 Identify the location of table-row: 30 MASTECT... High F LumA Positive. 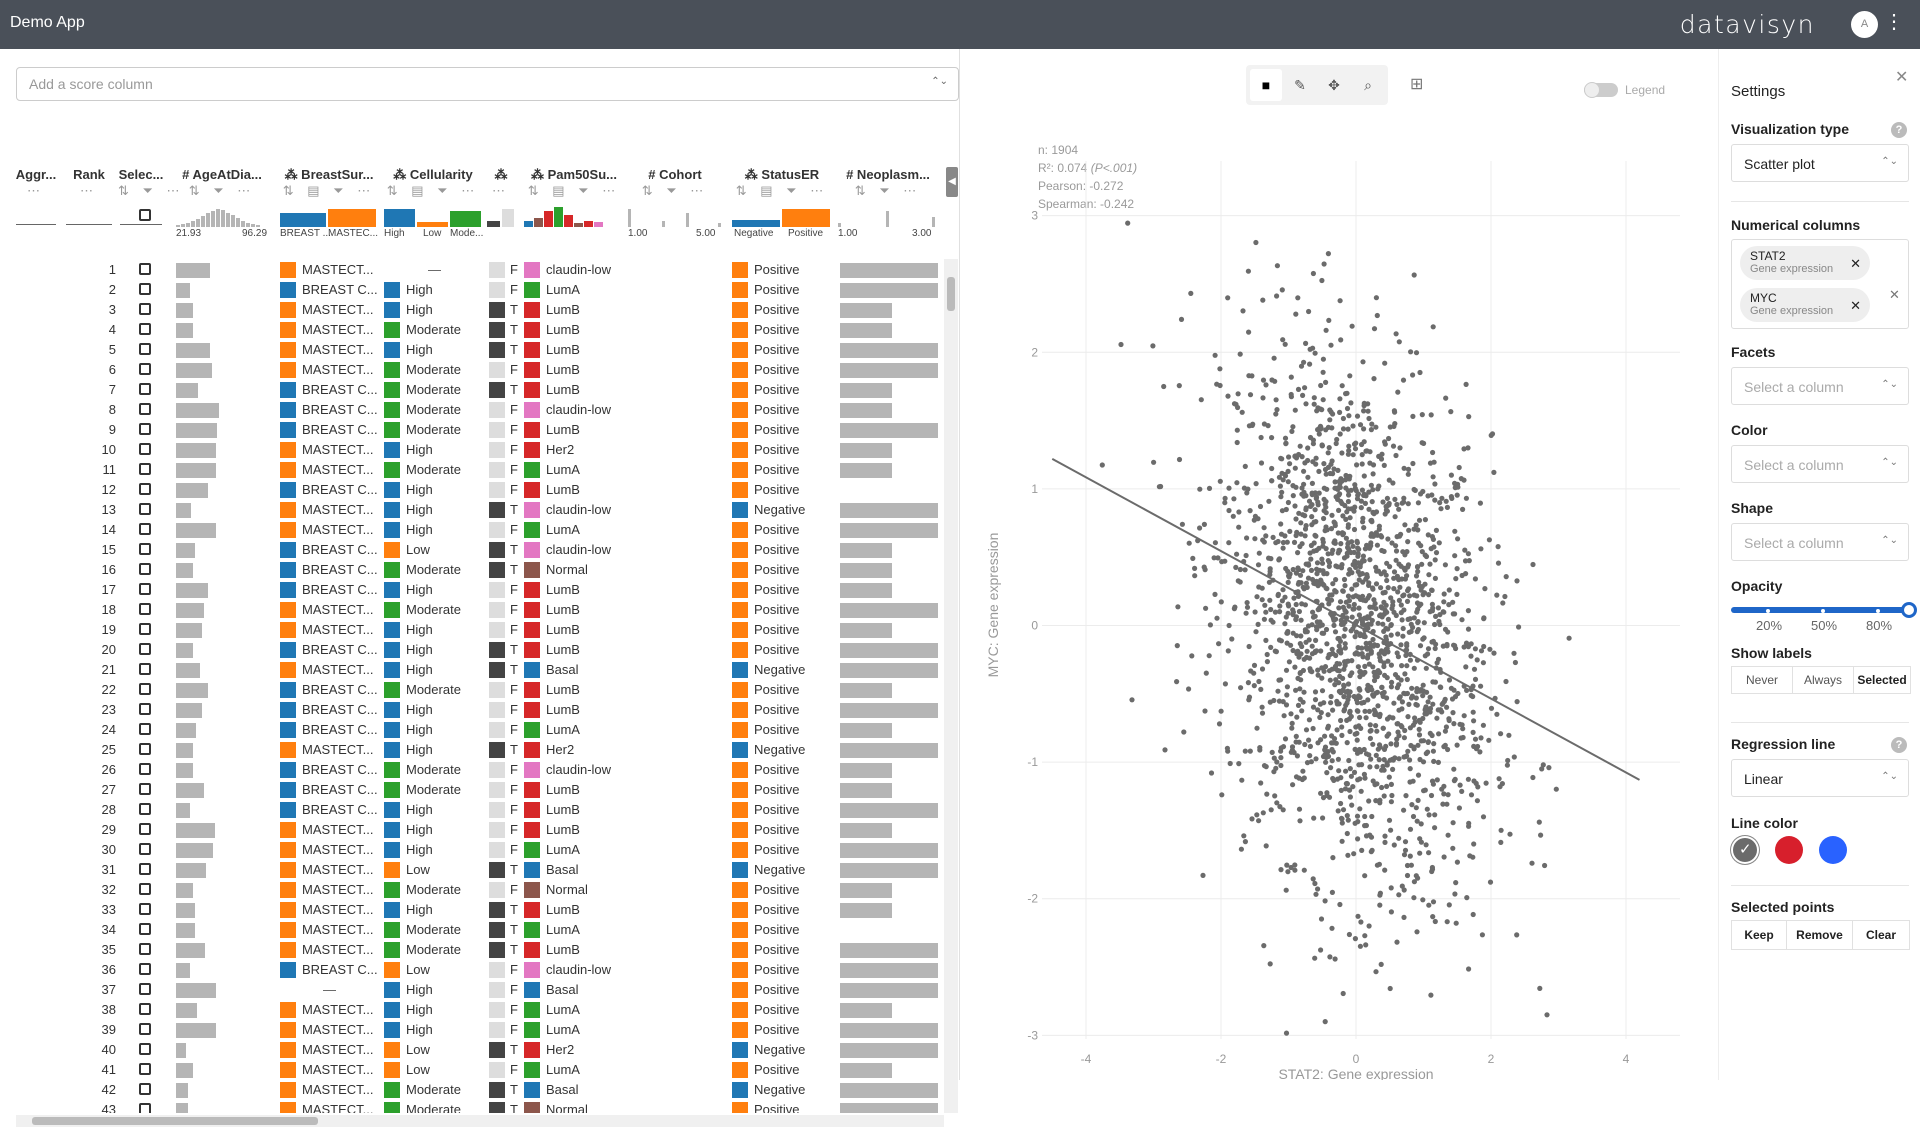
(472, 849).